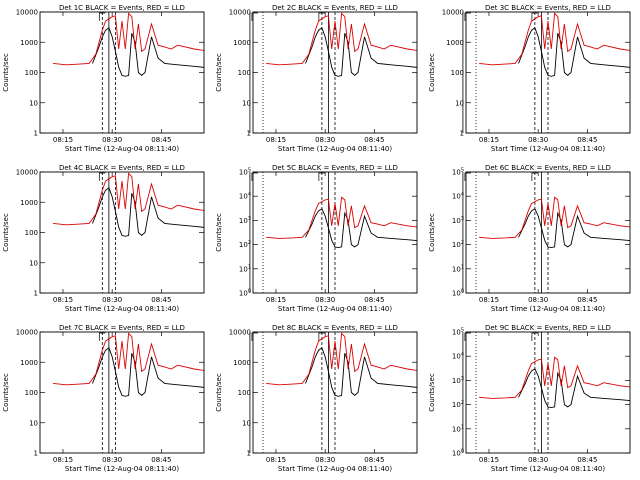 Image resolution: width=640 pixels, height=480 pixels. I want to click on panel-title: Det 8C BLACK = Events, RED = LLD, so click(335, 328).